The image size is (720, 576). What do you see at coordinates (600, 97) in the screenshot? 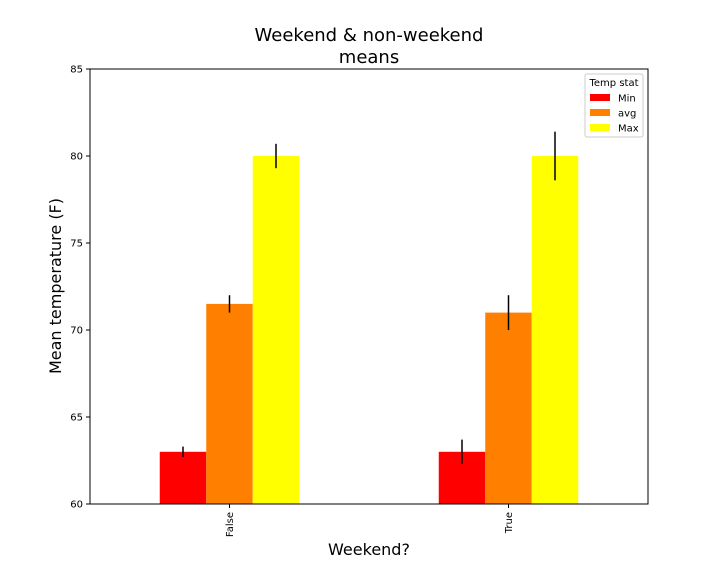
I see `legend-swatch-min` at bounding box center [600, 97].